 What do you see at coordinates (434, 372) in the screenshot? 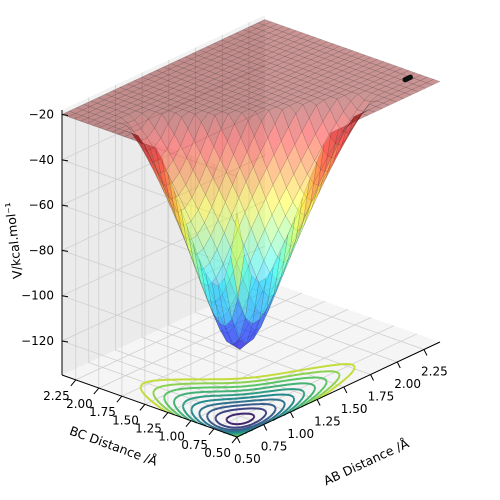
I see `x-tick-label: 2.25` at bounding box center [434, 372].